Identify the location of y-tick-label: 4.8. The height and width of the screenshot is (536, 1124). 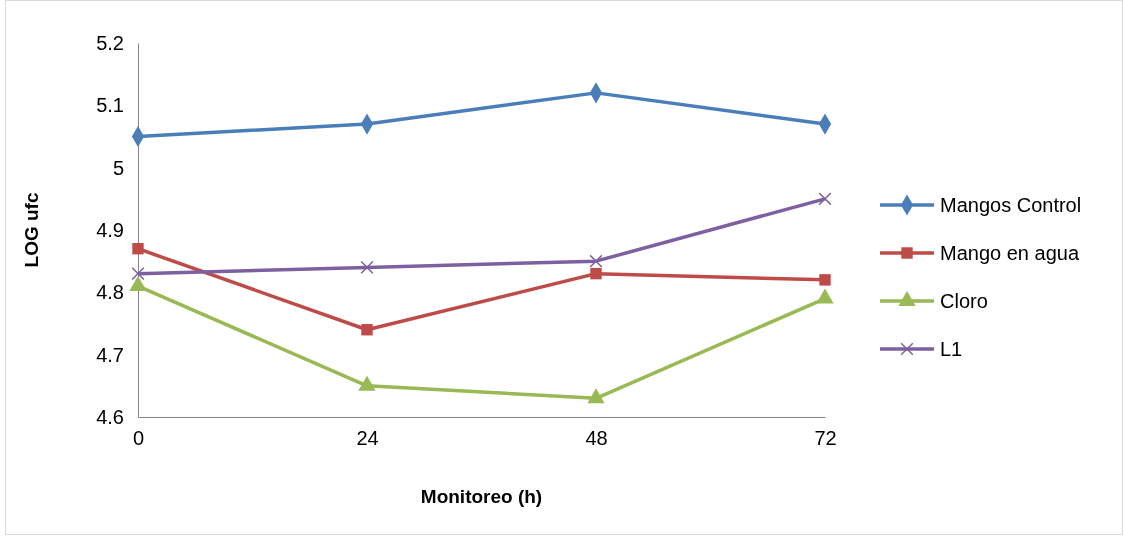
(110, 292).